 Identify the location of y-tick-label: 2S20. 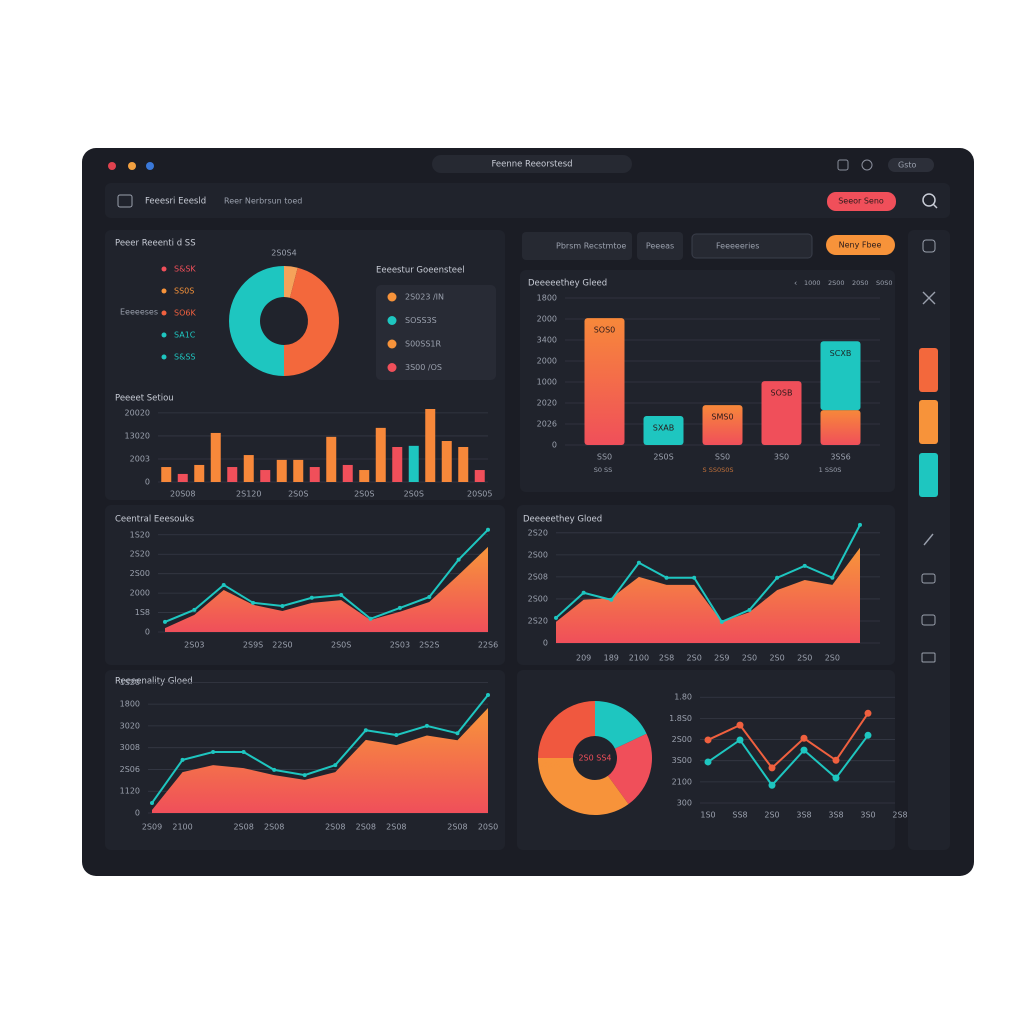
(538, 532).